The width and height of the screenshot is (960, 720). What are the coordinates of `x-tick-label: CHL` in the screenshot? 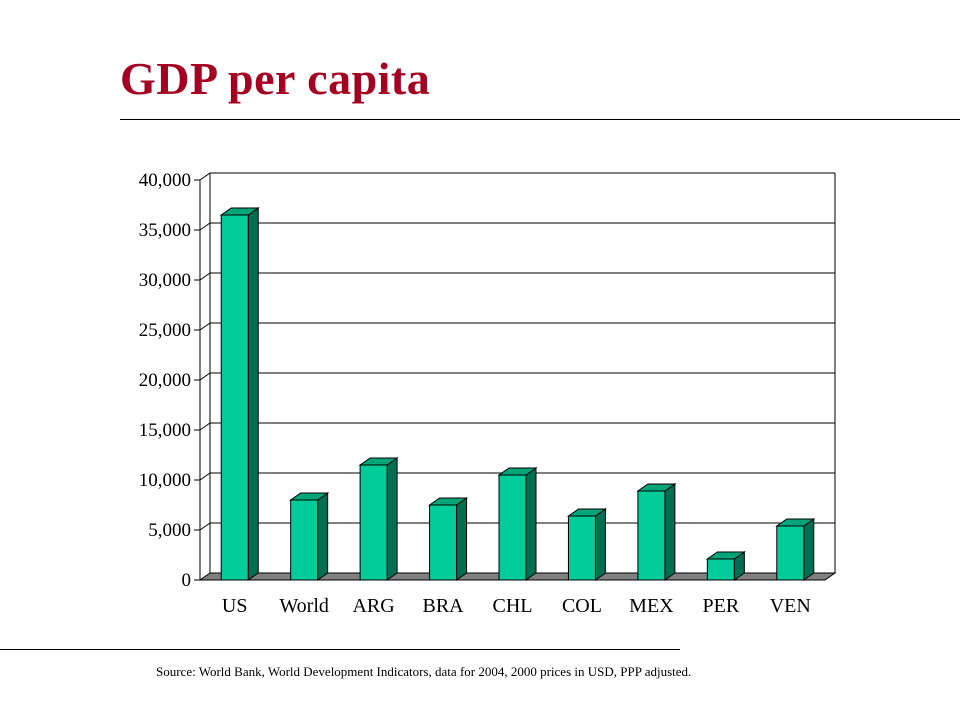 It's located at (513, 606).